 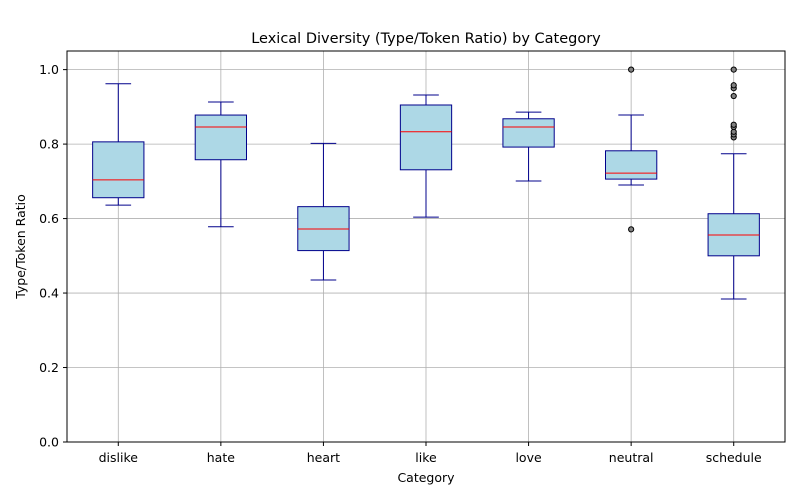 What do you see at coordinates (426, 457) in the screenshot?
I see `x-tick-label-like: like` at bounding box center [426, 457].